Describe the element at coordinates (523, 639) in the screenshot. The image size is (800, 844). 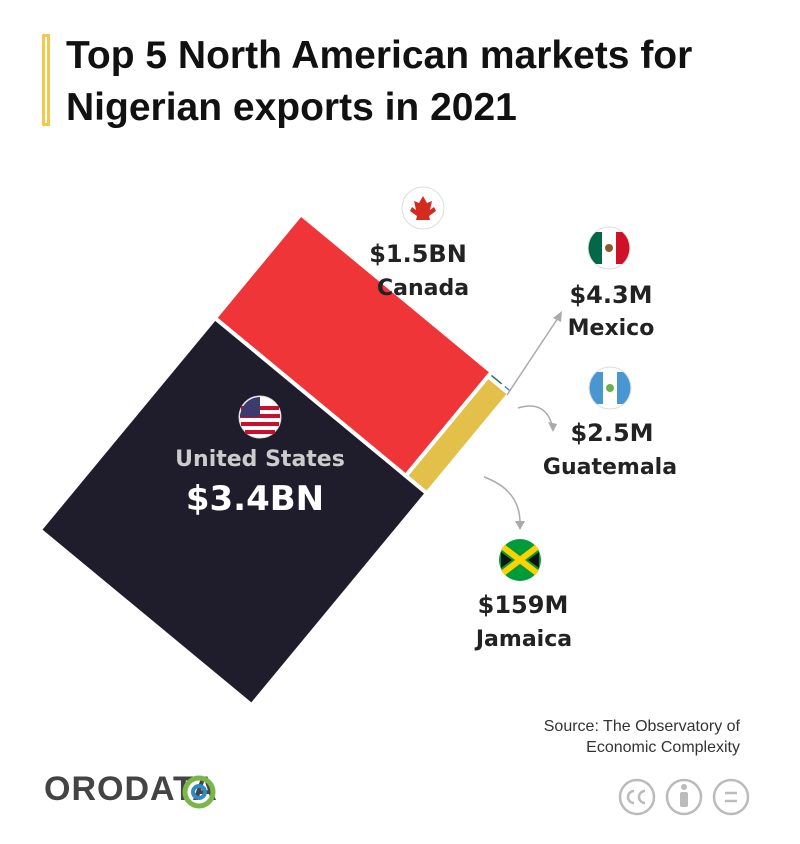
I see `category-label: Jamaica` at that location.